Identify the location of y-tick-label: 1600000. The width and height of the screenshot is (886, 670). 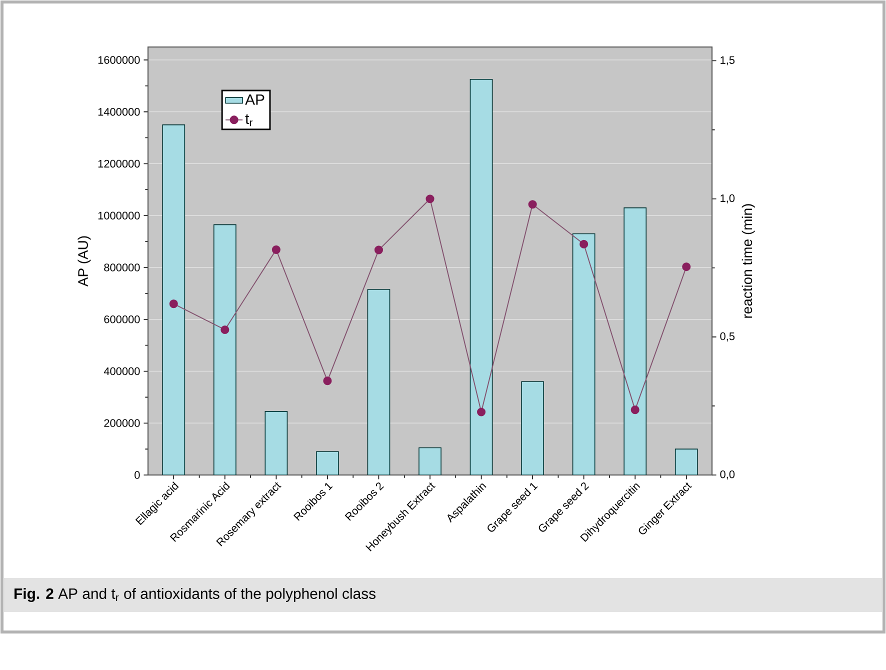
(119, 60).